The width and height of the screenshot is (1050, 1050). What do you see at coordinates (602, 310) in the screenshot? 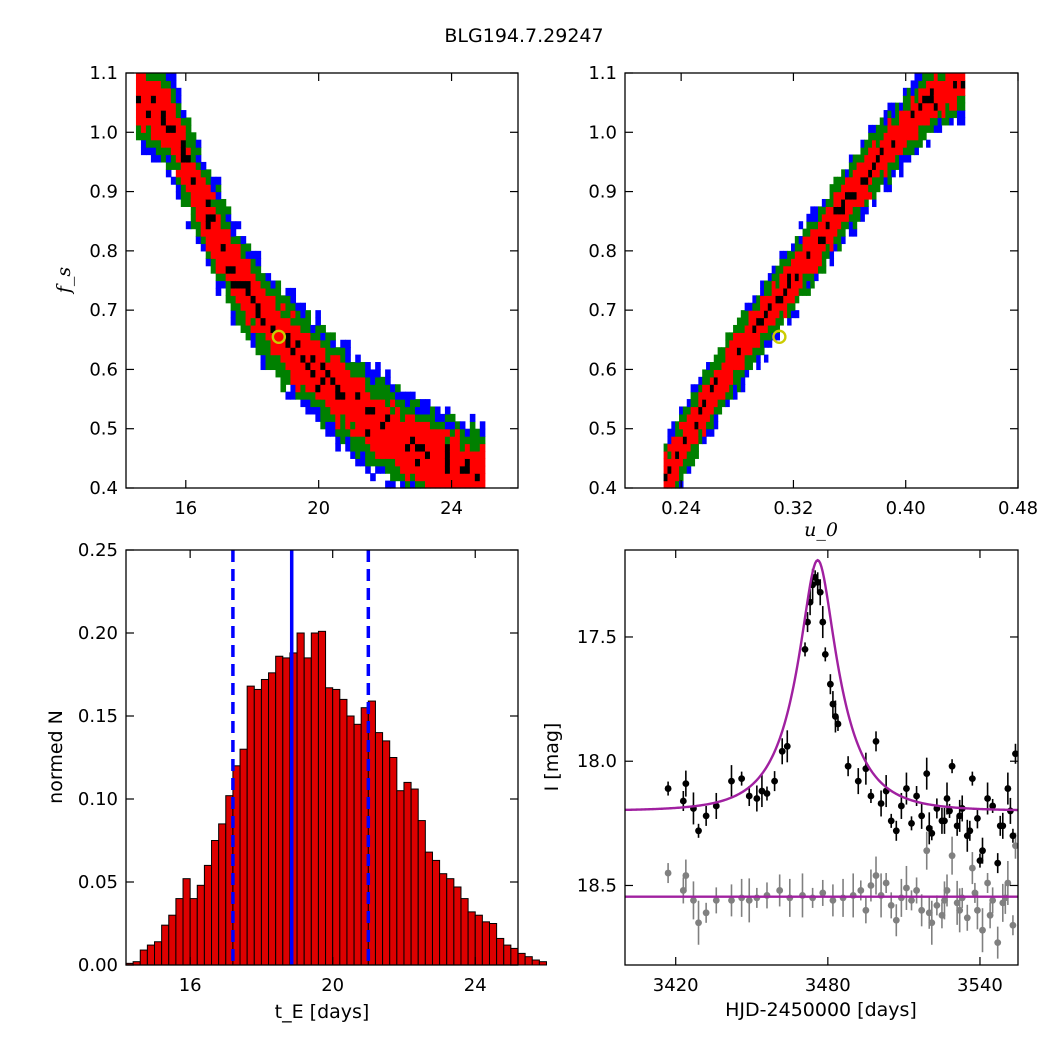
I see `ytick-label: 0.7` at bounding box center [602, 310].